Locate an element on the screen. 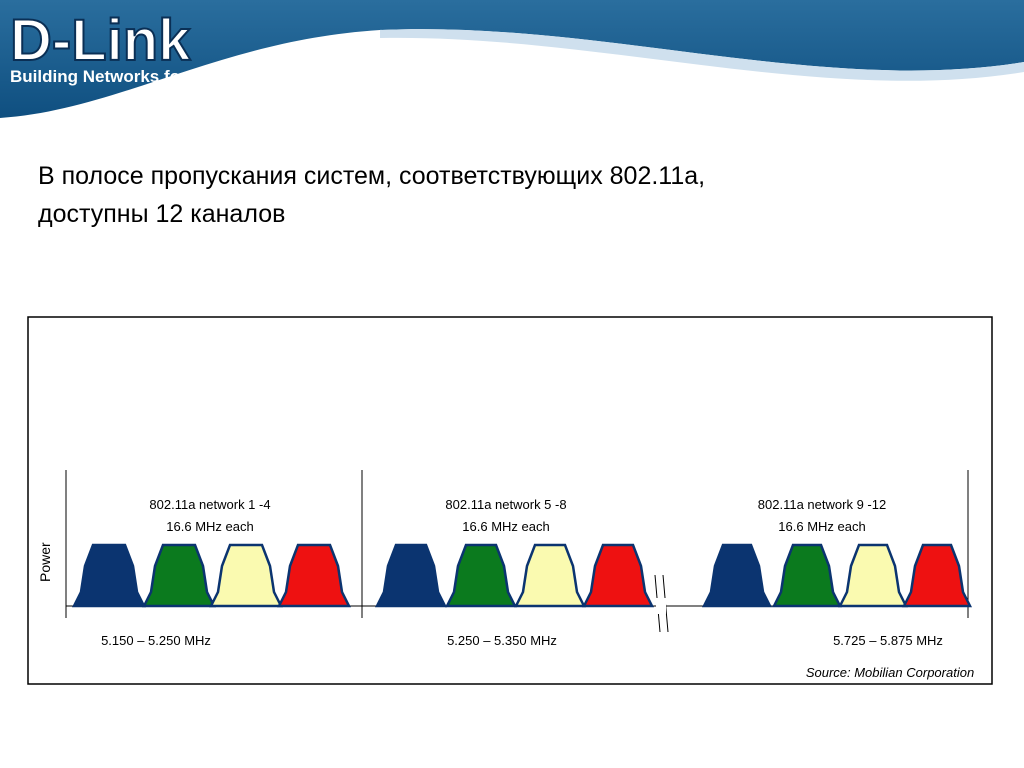 This screenshot has width=1024, height=768. frequency-range: 5.725 – 5.875 MHz is located at coordinates (888, 640).